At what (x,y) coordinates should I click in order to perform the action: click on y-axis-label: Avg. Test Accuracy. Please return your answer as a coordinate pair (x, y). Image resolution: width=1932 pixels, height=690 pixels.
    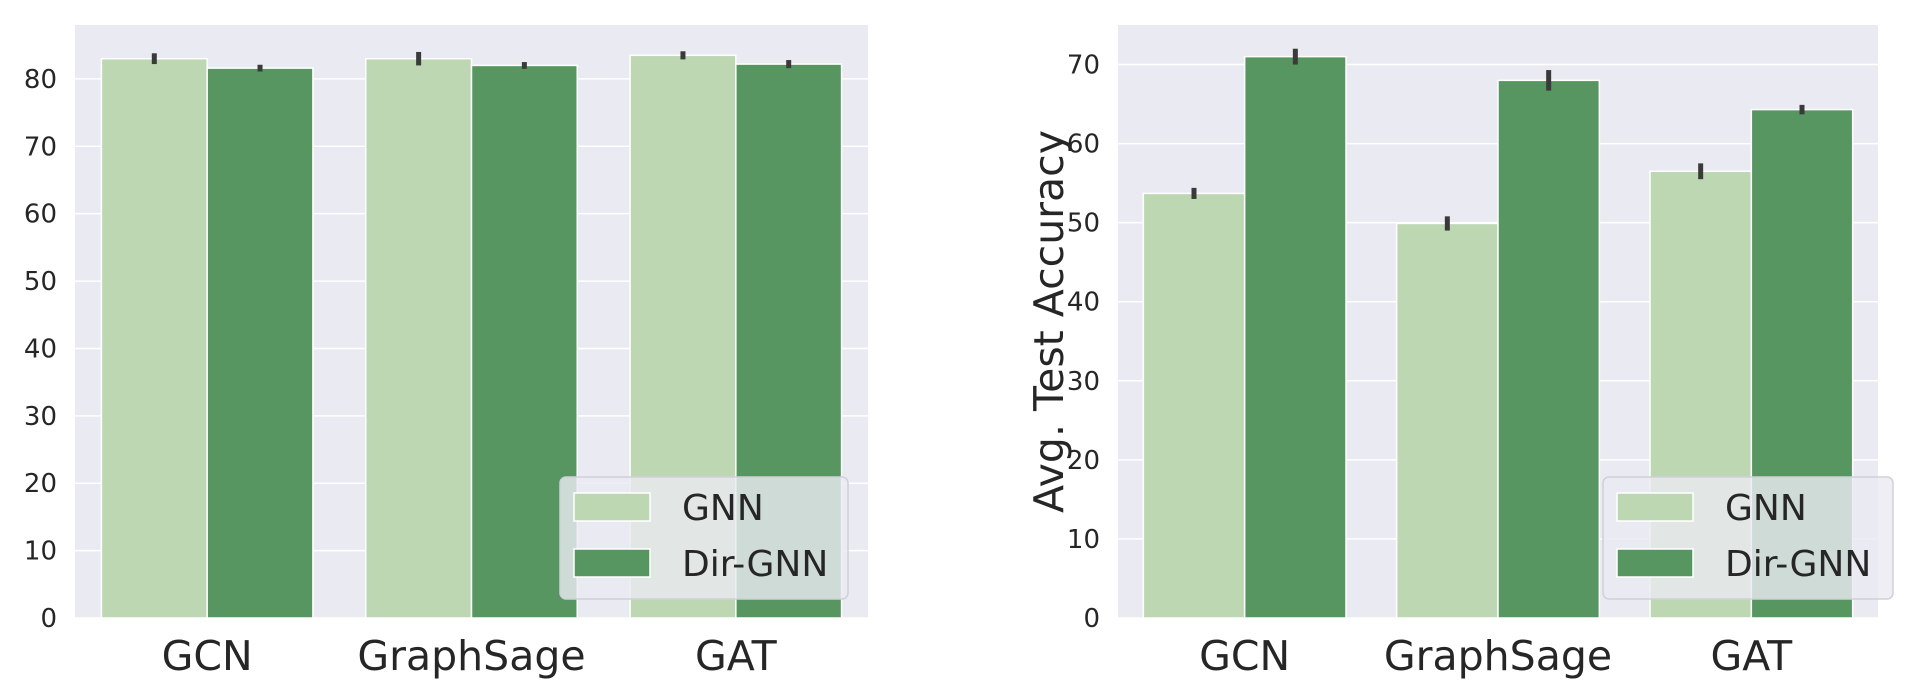
    Looking at the image, I should click on (1049, 321).